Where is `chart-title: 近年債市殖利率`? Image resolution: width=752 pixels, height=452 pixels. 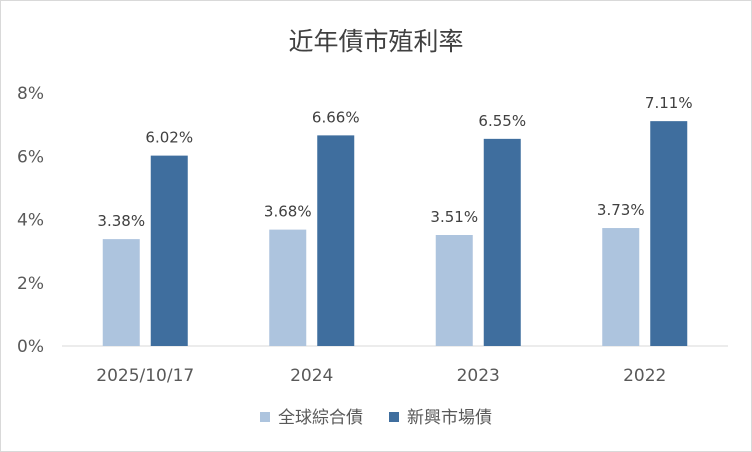
chart-title: 近年債市殖利率 is located at coordinates (376, 41).